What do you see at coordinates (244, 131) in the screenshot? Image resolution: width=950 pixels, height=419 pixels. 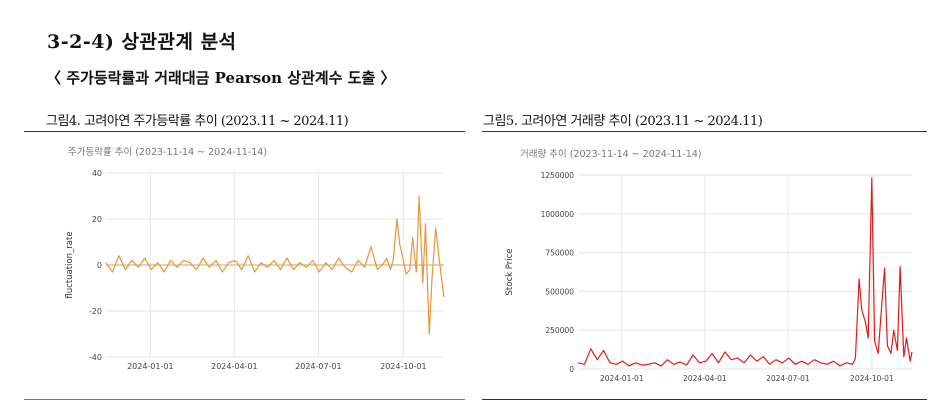 I see `figure-4-top-rule` at bounding box center [244, 131].